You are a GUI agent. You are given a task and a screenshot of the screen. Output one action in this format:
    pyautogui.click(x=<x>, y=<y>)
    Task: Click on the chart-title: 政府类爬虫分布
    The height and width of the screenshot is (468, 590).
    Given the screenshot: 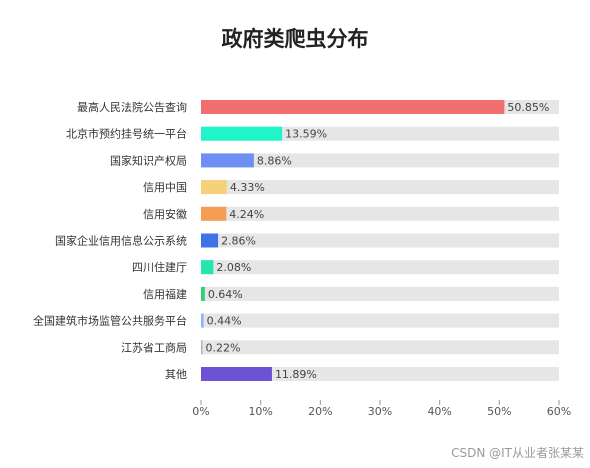 What is the action you would take?
    pyautogui.click(x=295, y=39)
    